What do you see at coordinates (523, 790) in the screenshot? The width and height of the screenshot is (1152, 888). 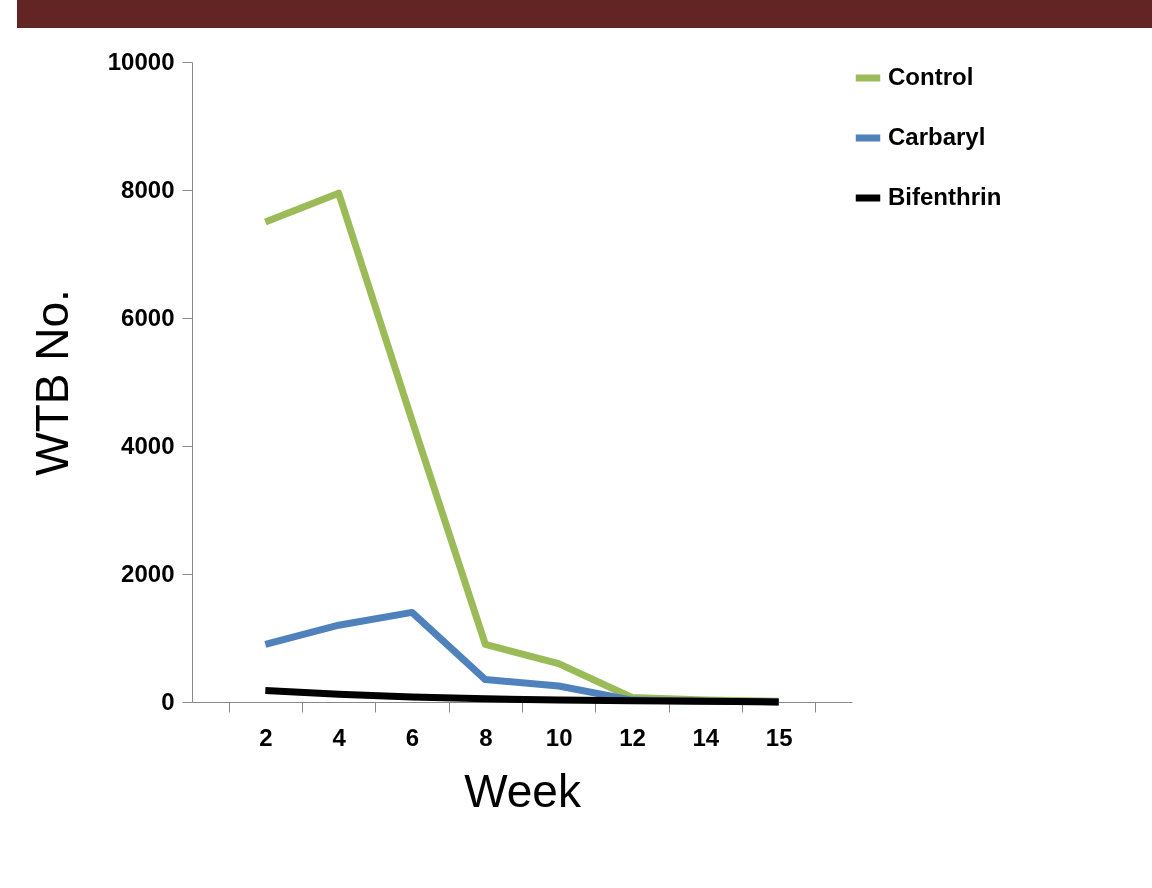 I see `x-axis-title: Week` at bounding box center [523, 790].